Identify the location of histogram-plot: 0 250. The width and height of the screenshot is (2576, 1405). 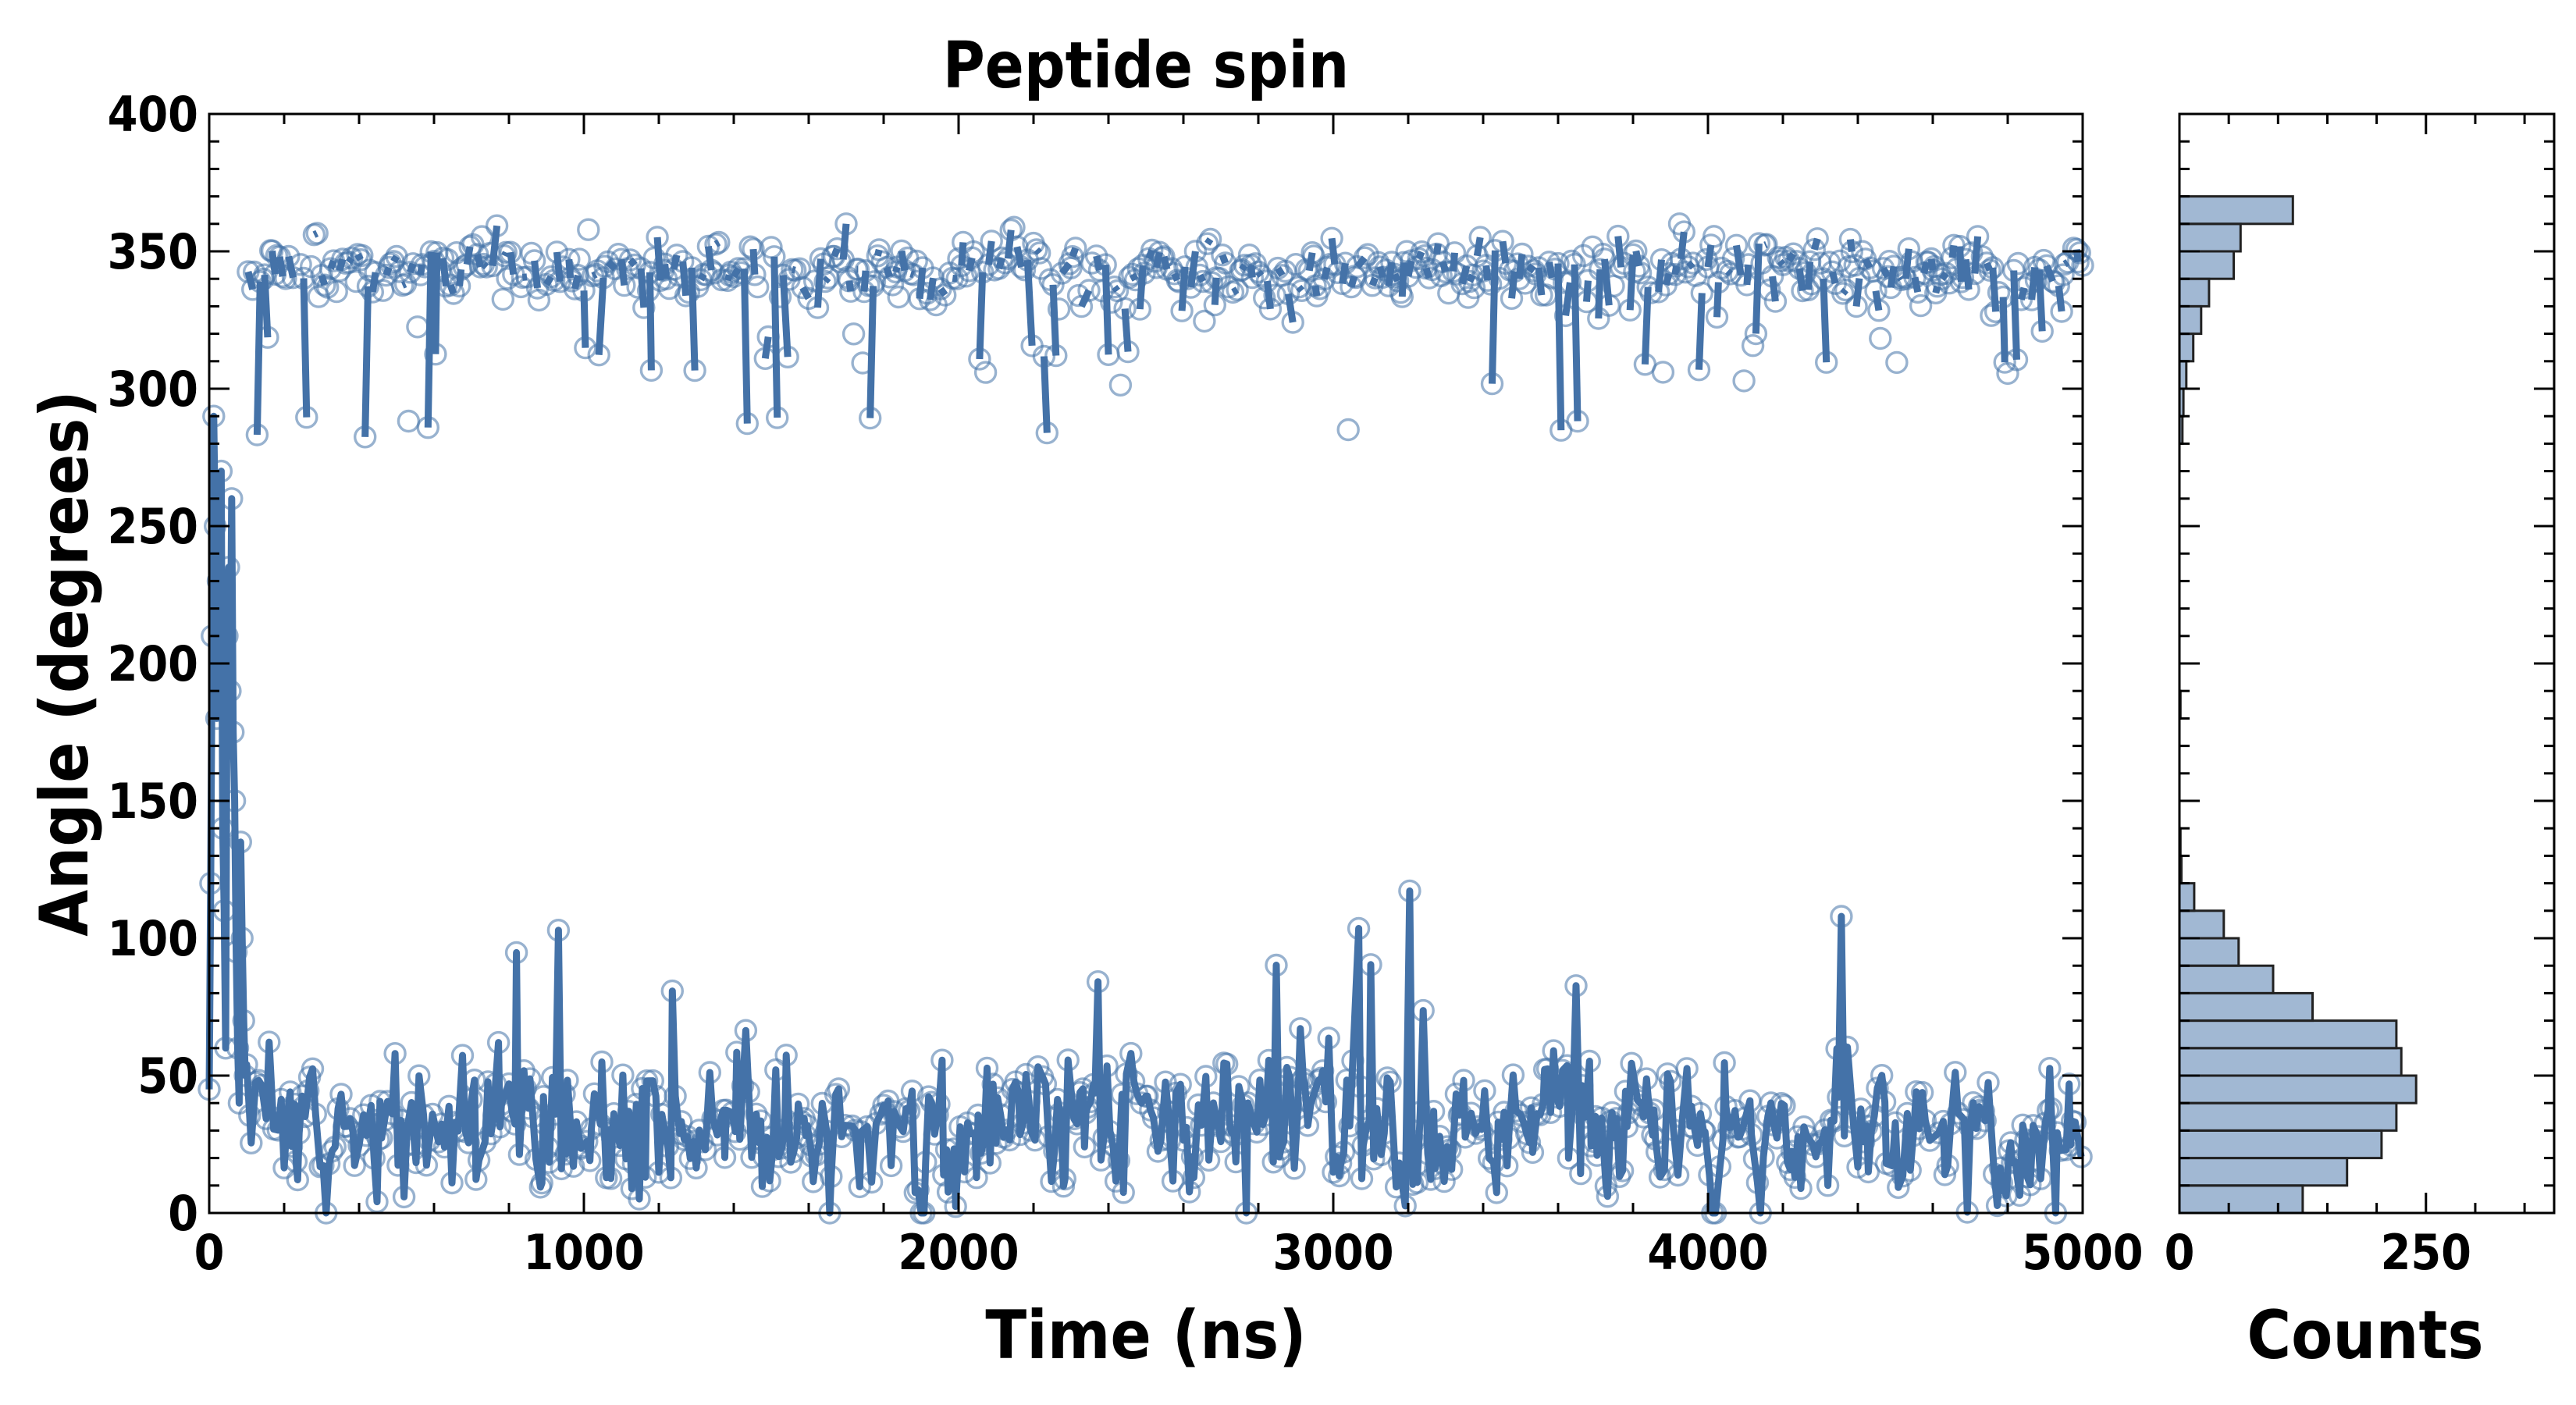
(2360, 696).